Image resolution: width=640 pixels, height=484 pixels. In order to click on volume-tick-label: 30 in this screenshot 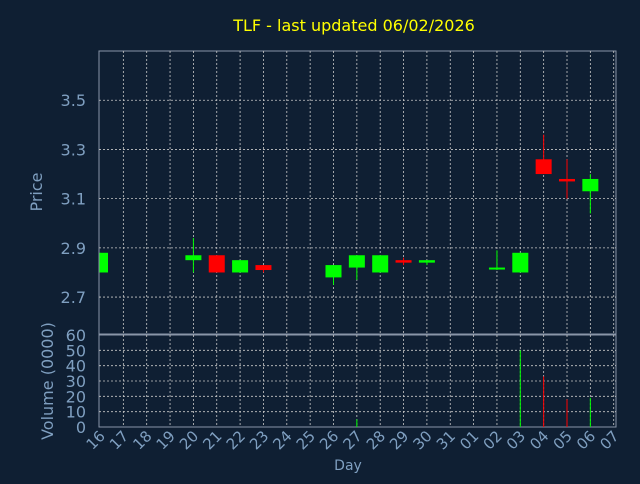, I will do `click(76, 381)`.